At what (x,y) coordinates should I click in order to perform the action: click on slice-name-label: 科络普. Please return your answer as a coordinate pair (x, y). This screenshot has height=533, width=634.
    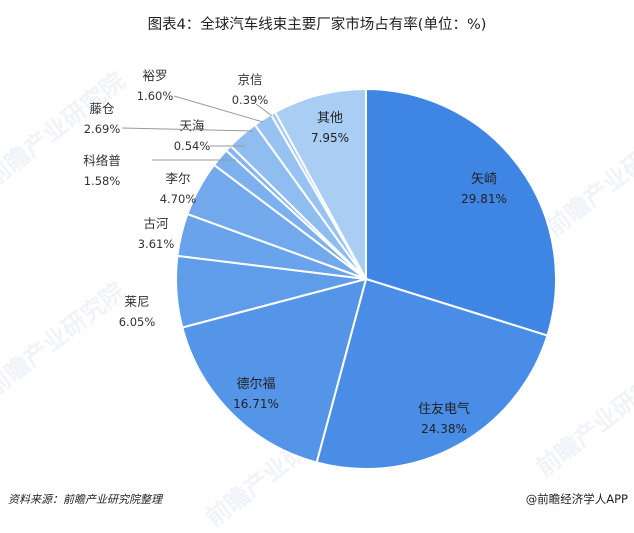
    Looking at the image, I should click on (102, 160).